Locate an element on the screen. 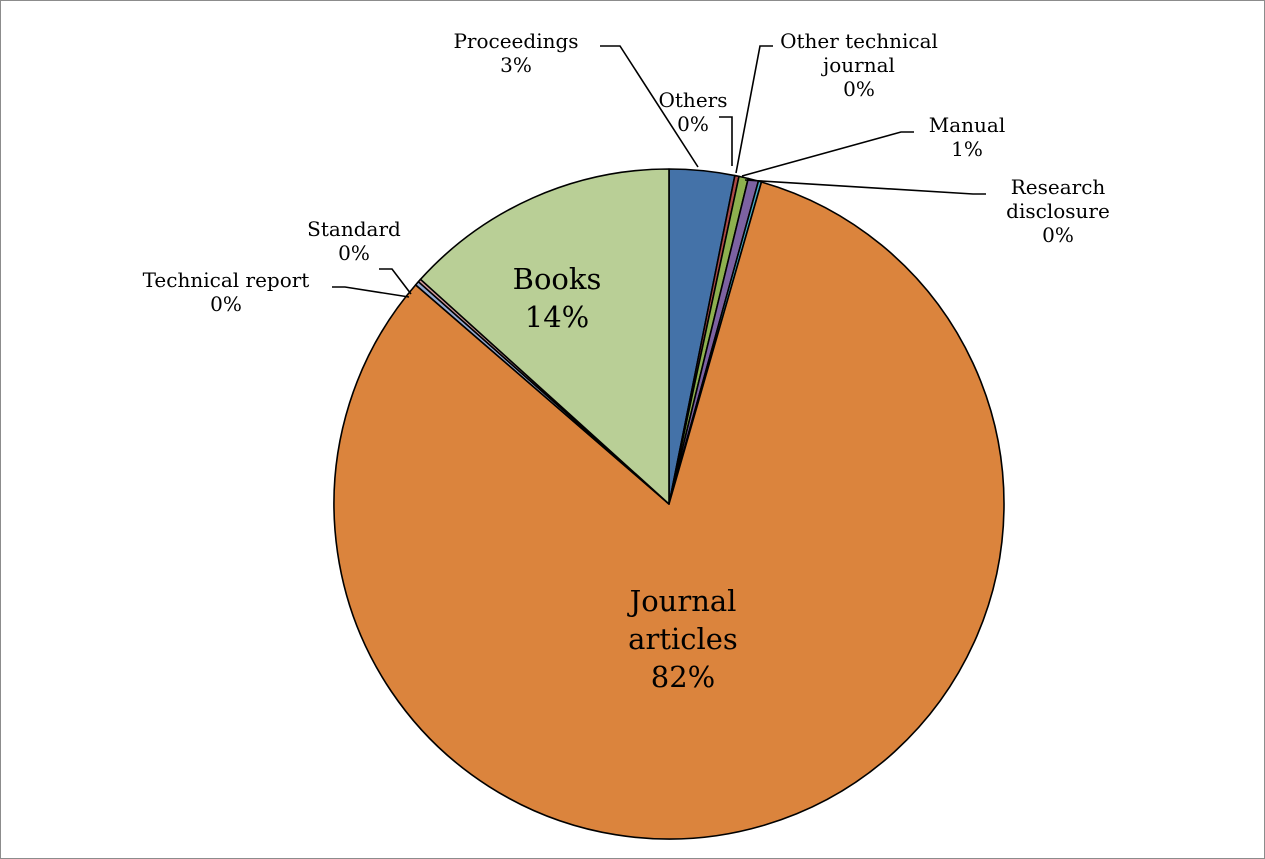  data-label-technical-report: Technical report 0% is located at coordinates (226, 292).